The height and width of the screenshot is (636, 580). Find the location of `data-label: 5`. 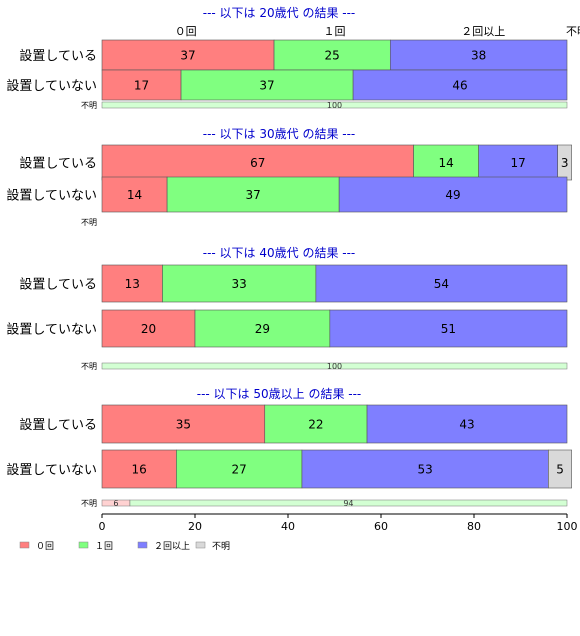

data-label: 5 is located at coordinates (560, 470).